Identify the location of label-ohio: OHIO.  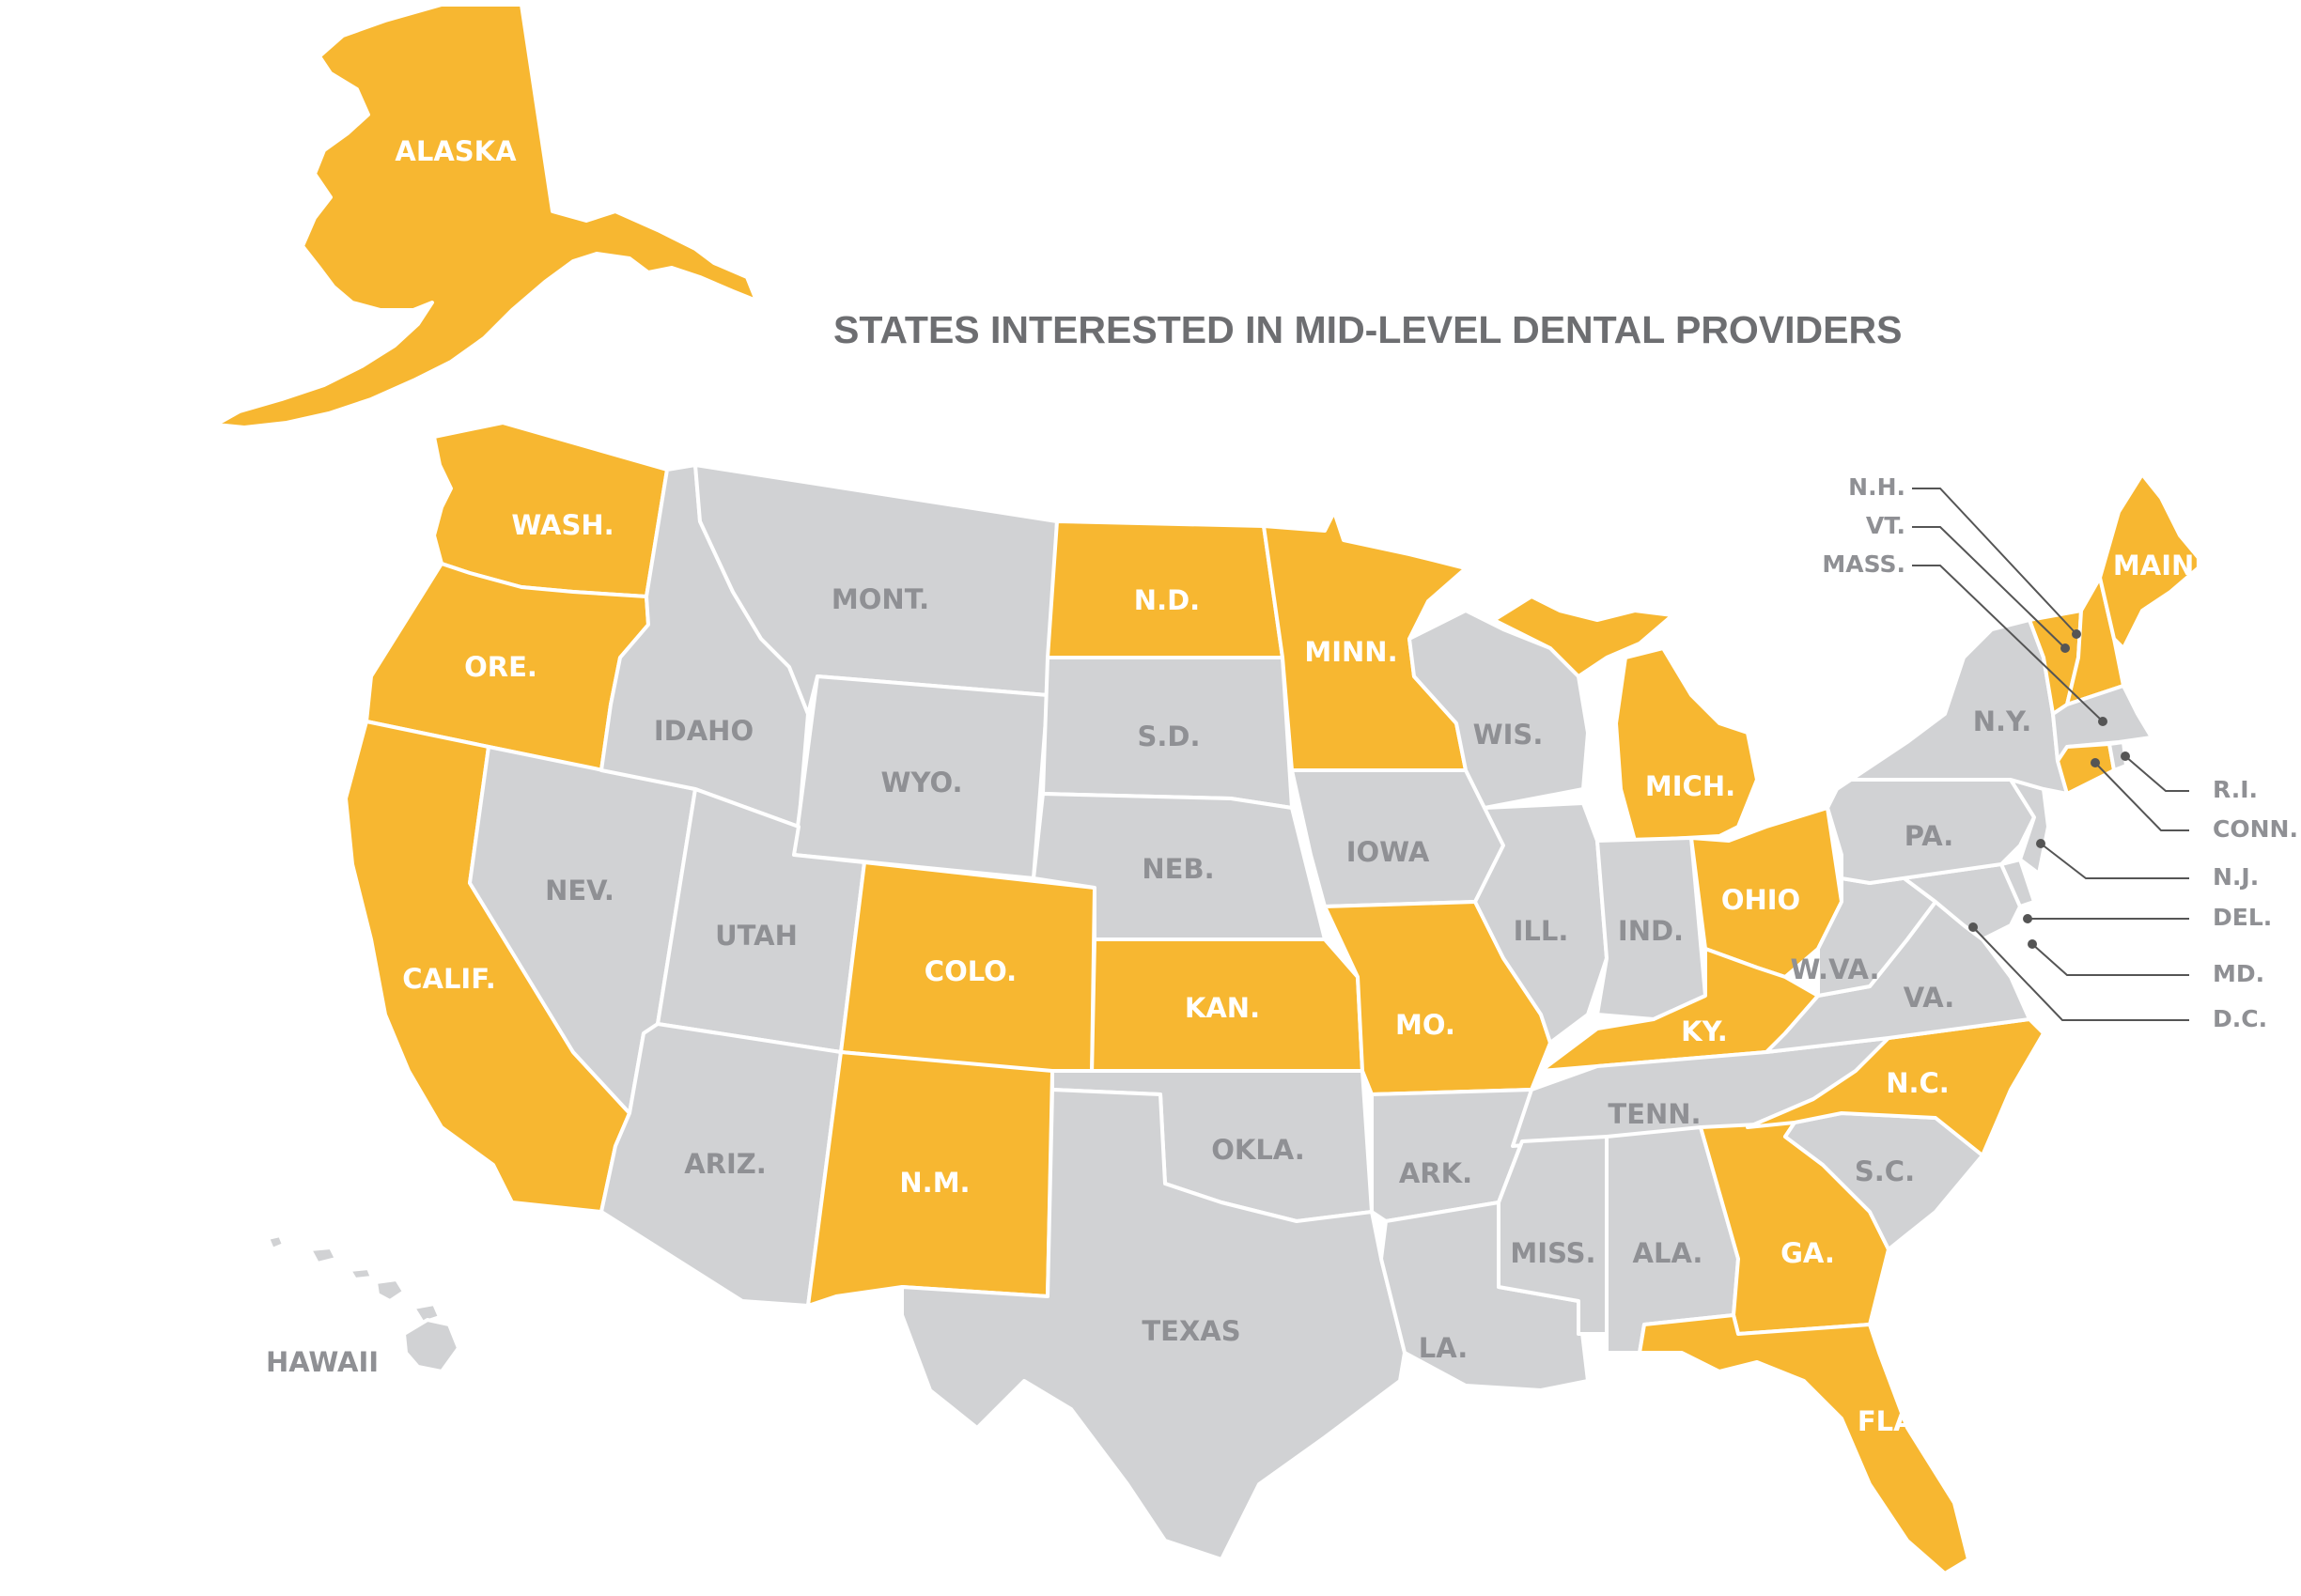
(1760, 900).